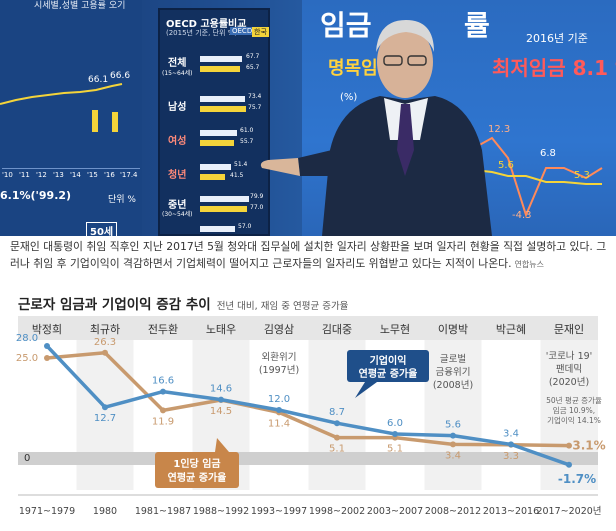 The image size is (616, 531). I want to click on president-label: 박근혜, so click(511, 329).